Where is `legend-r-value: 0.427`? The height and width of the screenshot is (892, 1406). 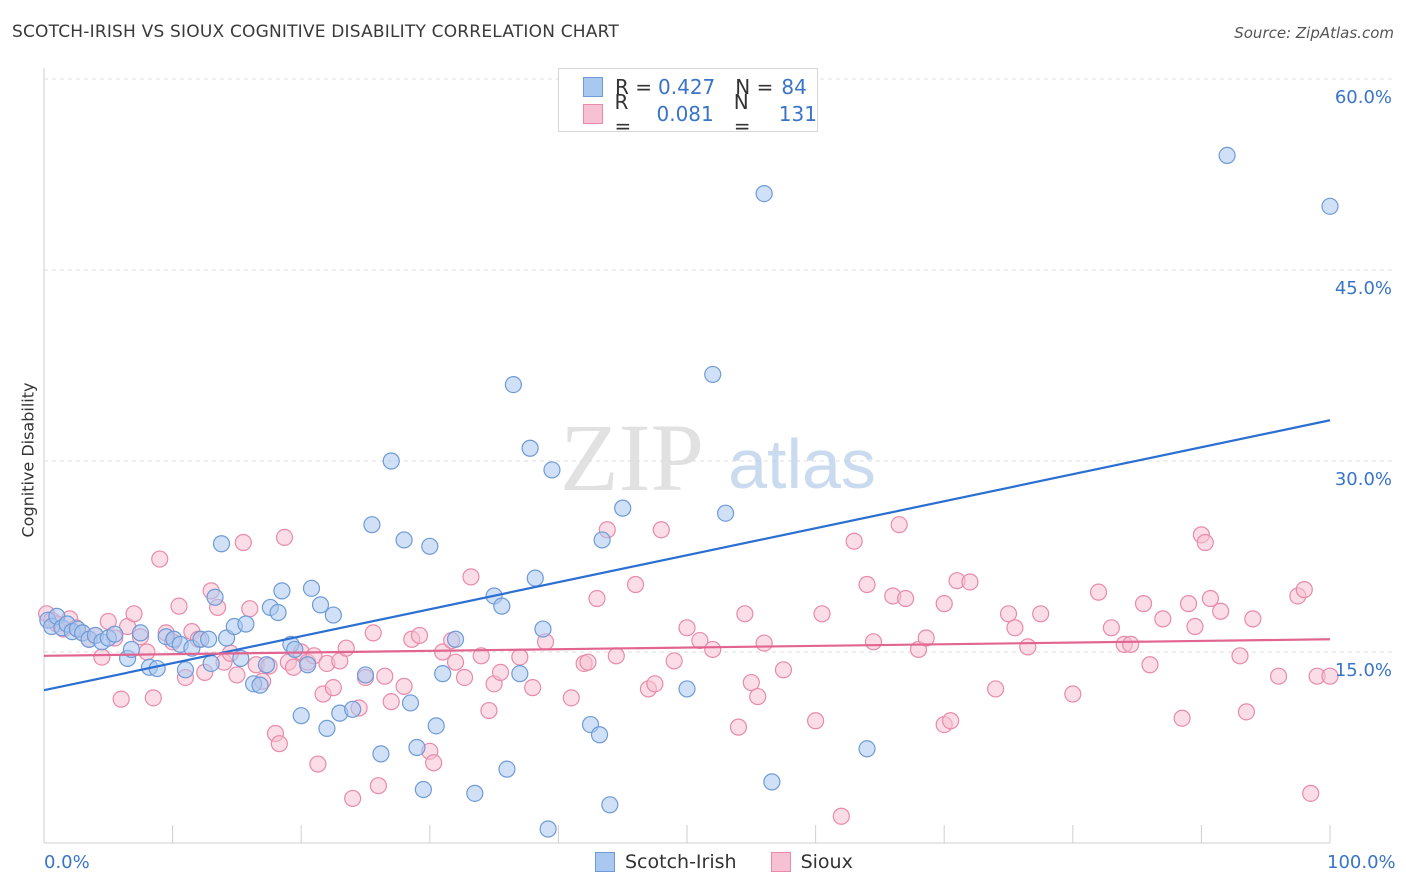 legend-r-value: 0.427 is located at coordinates (687, 87).